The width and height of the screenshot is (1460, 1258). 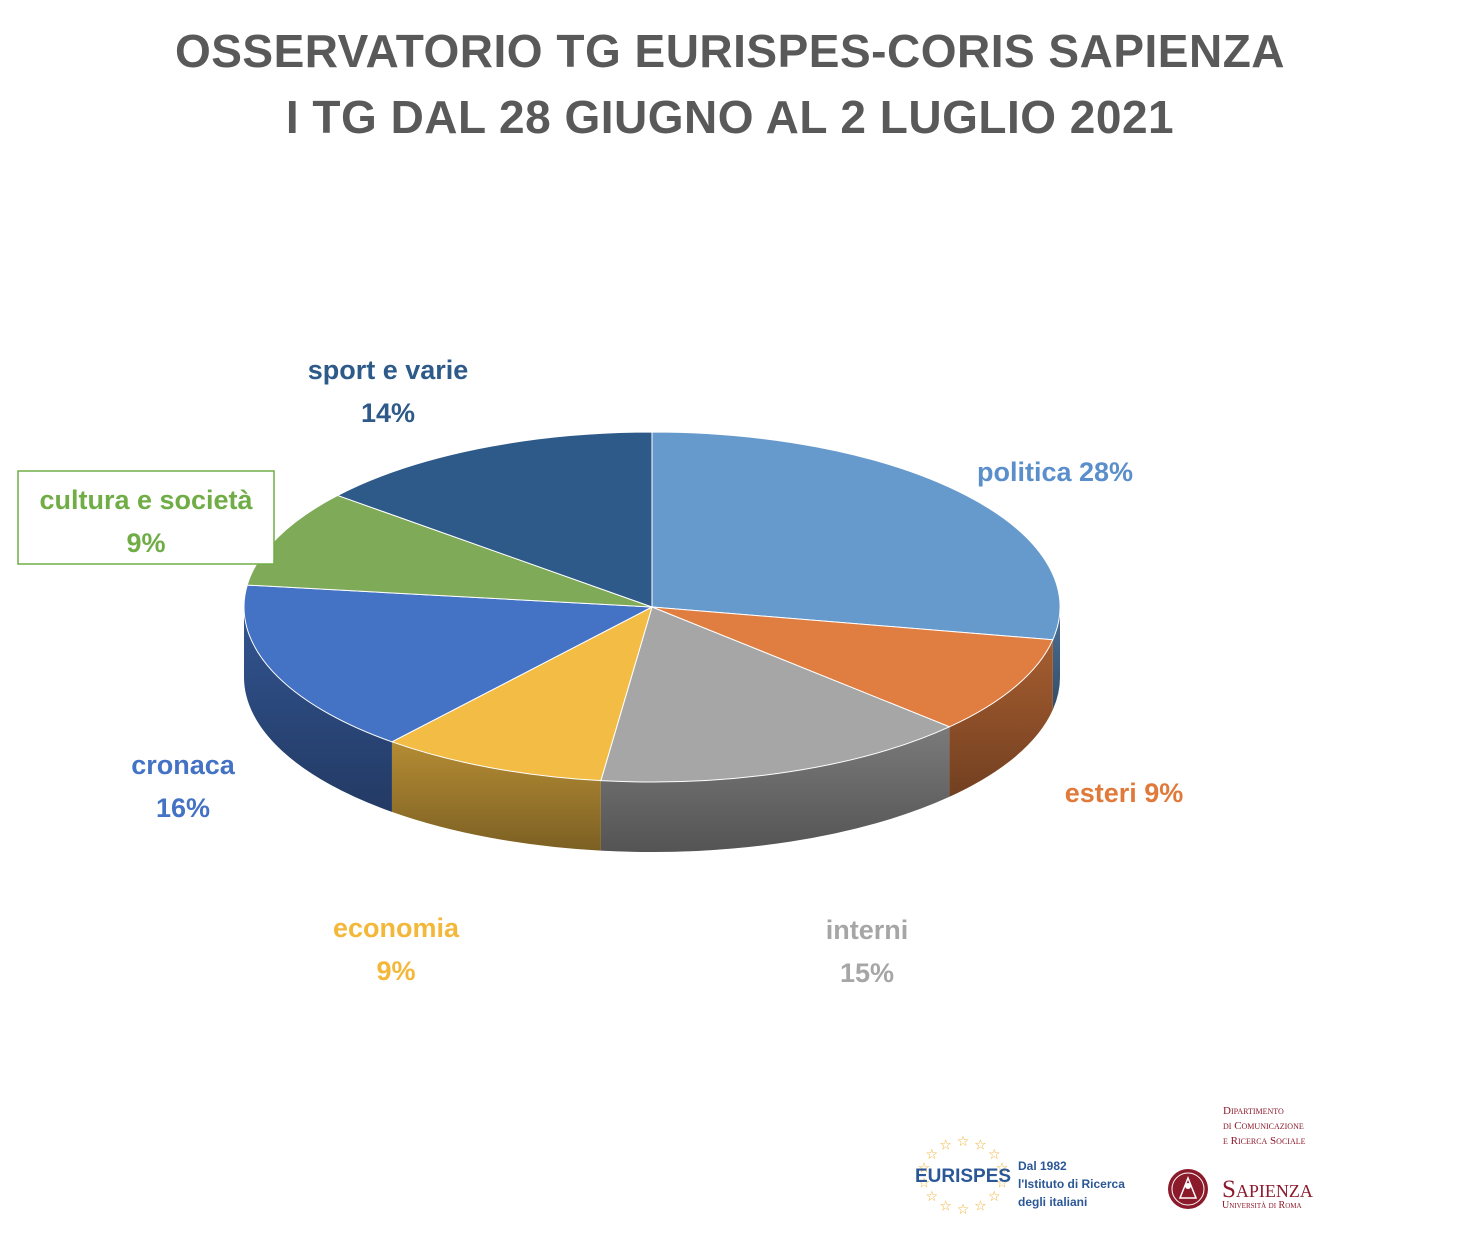 What do you see at coordinates (396, 928) in the screenshot?
I see `label-economia-name: economia` at bounding box center [396, 928].